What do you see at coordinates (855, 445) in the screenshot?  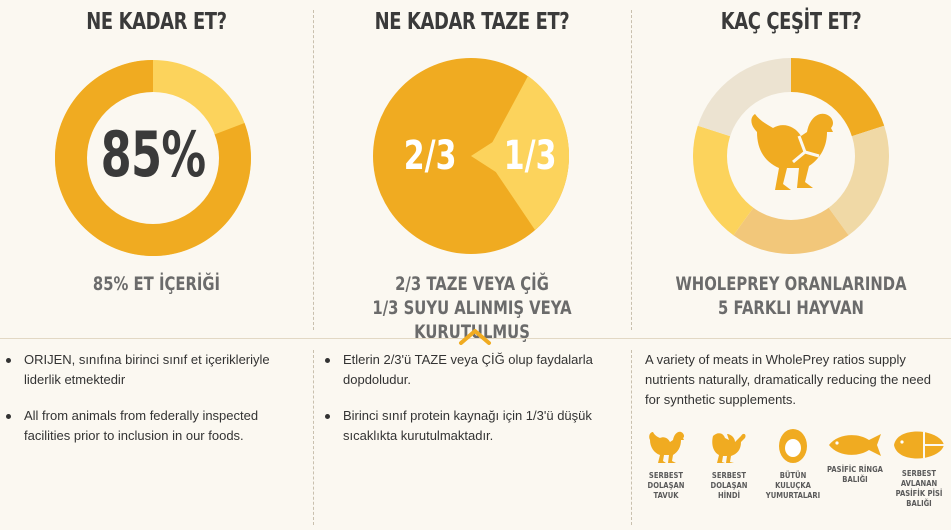 I see `herring-icon` at bounding box center [855, 445].